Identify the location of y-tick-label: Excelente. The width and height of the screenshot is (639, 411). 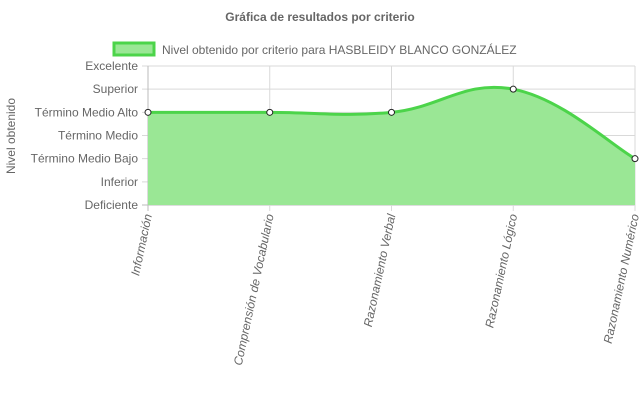
(111, 66).